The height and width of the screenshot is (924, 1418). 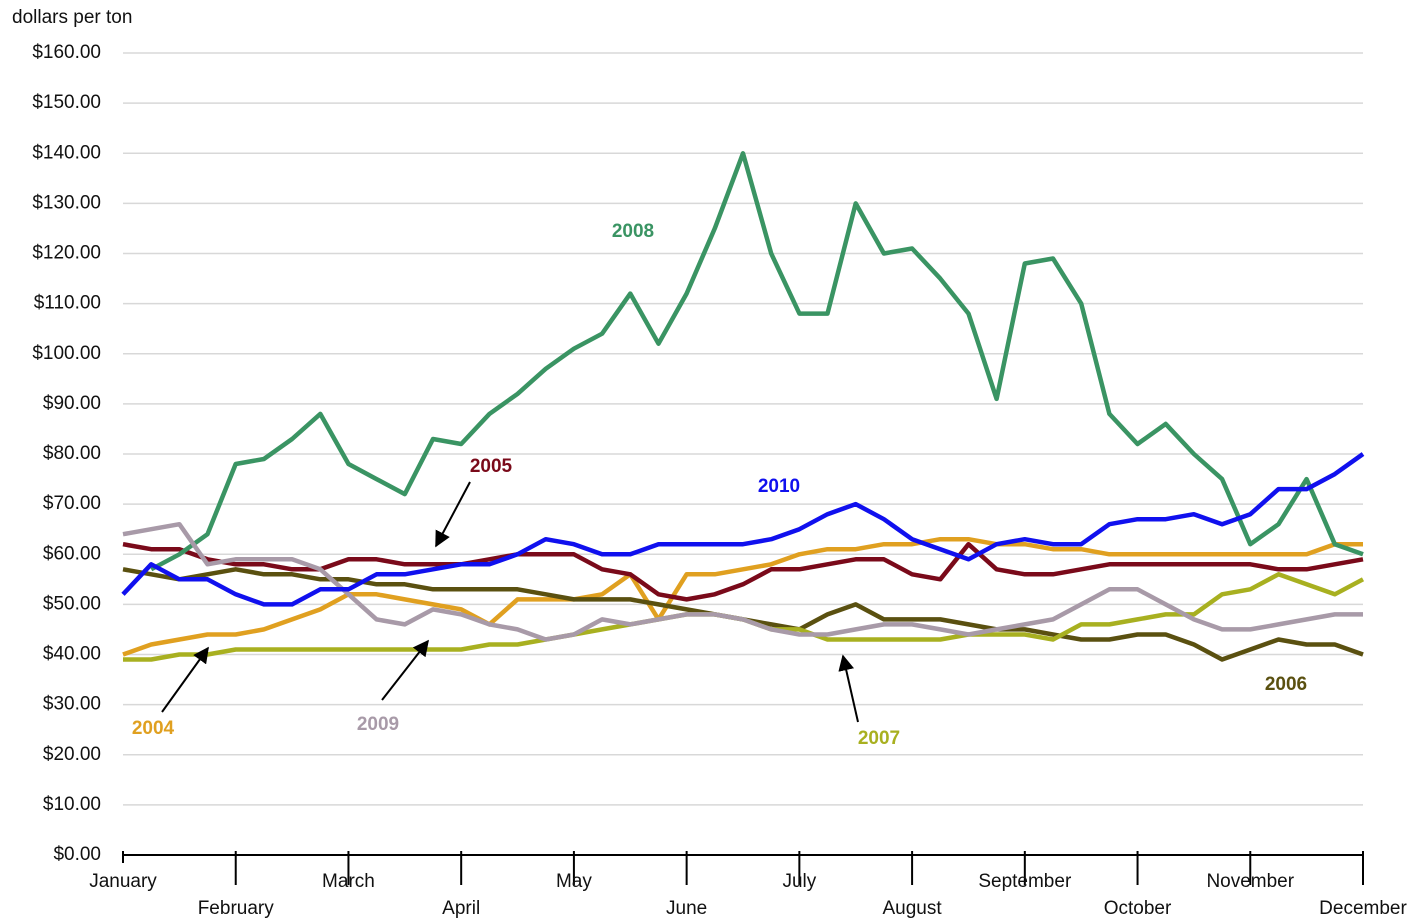 What do you see at coordinates (491, 466) in the screenshot?
I see `series-label: 2005` at bounding box center [491, 466].